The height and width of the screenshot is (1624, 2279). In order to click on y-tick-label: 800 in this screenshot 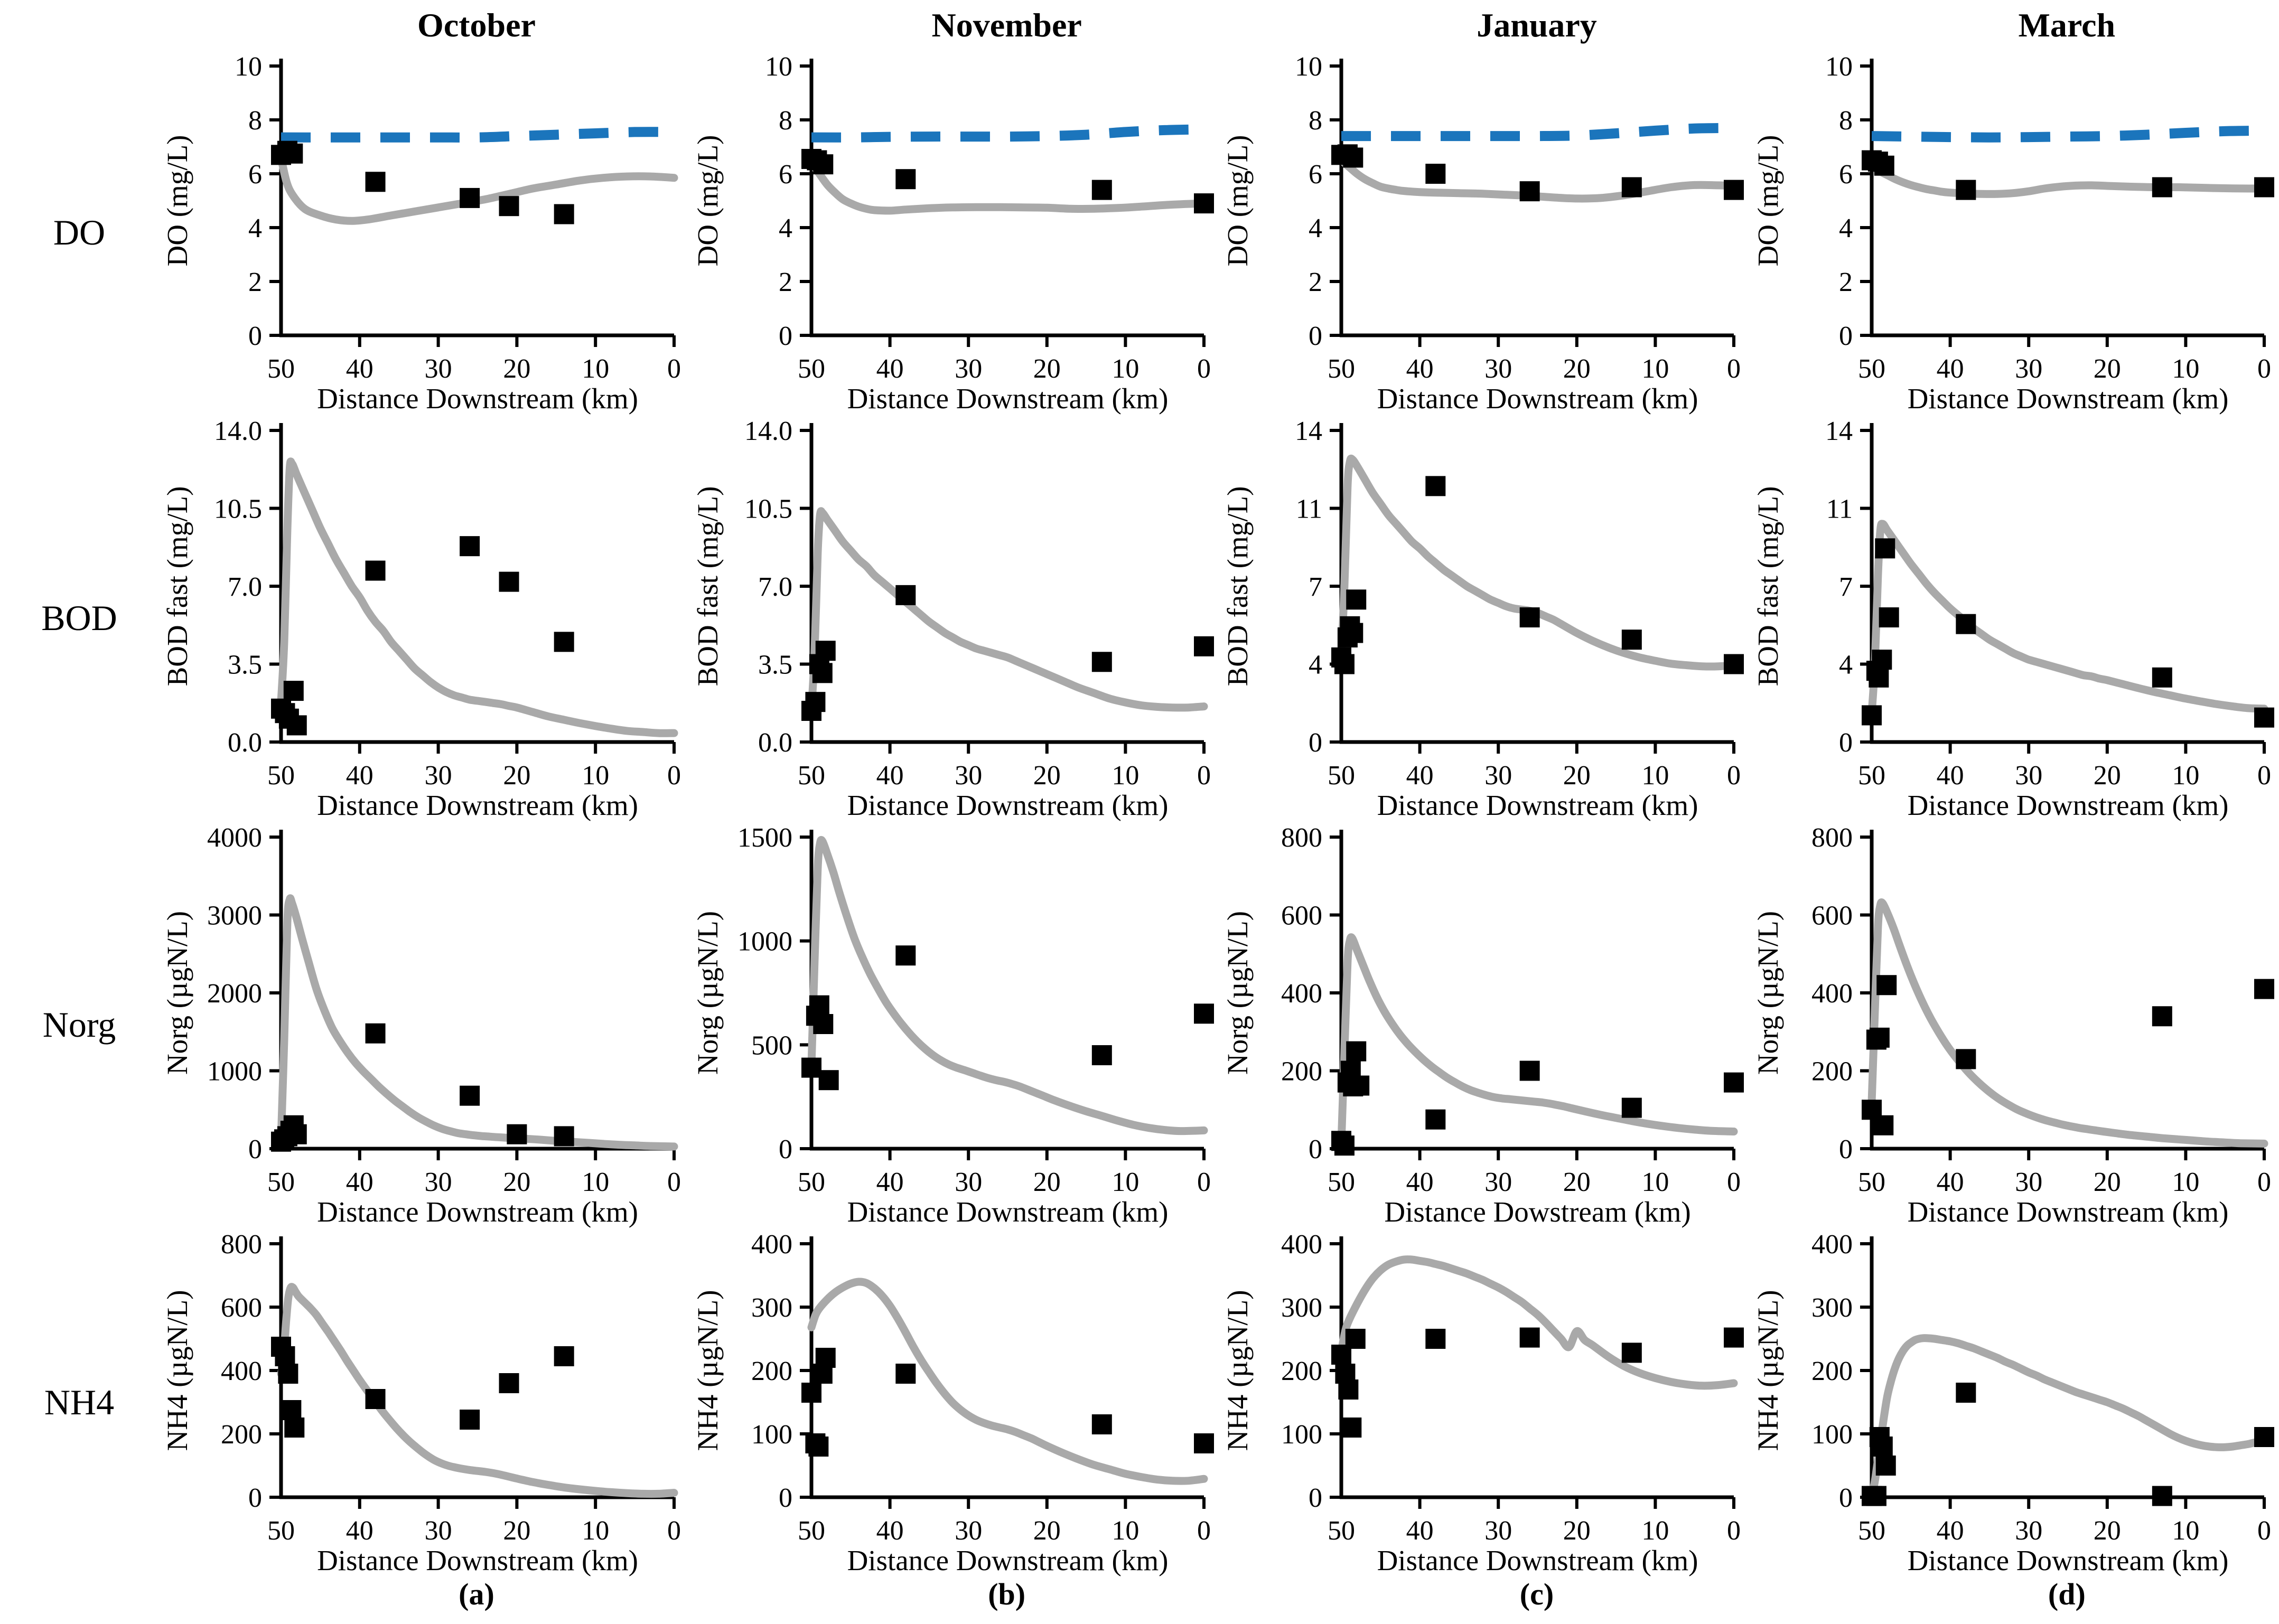, I will do `click(1832, 838)`.